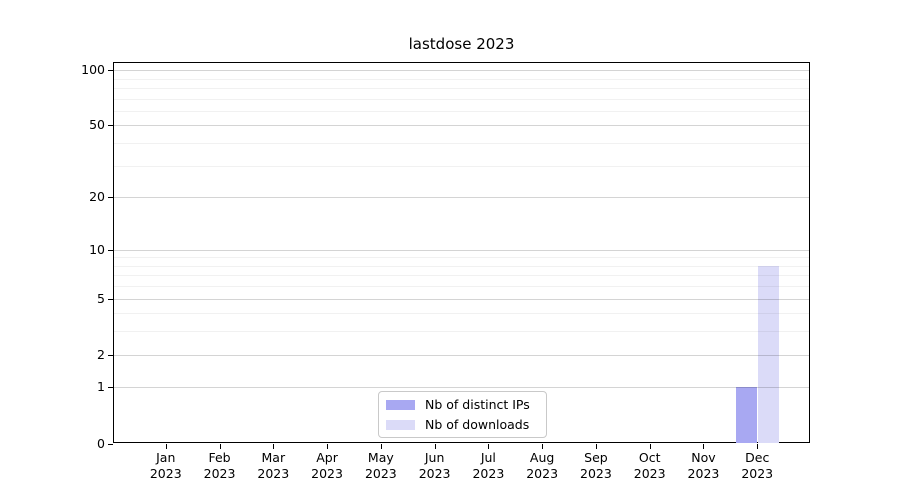 The width and height of the screenshot is (900, 500). What do you see at coordinates (273, 465) in the screenshot?
I see `x-axis-tick-label: Mar 2023` at bounding box center [273, 465].